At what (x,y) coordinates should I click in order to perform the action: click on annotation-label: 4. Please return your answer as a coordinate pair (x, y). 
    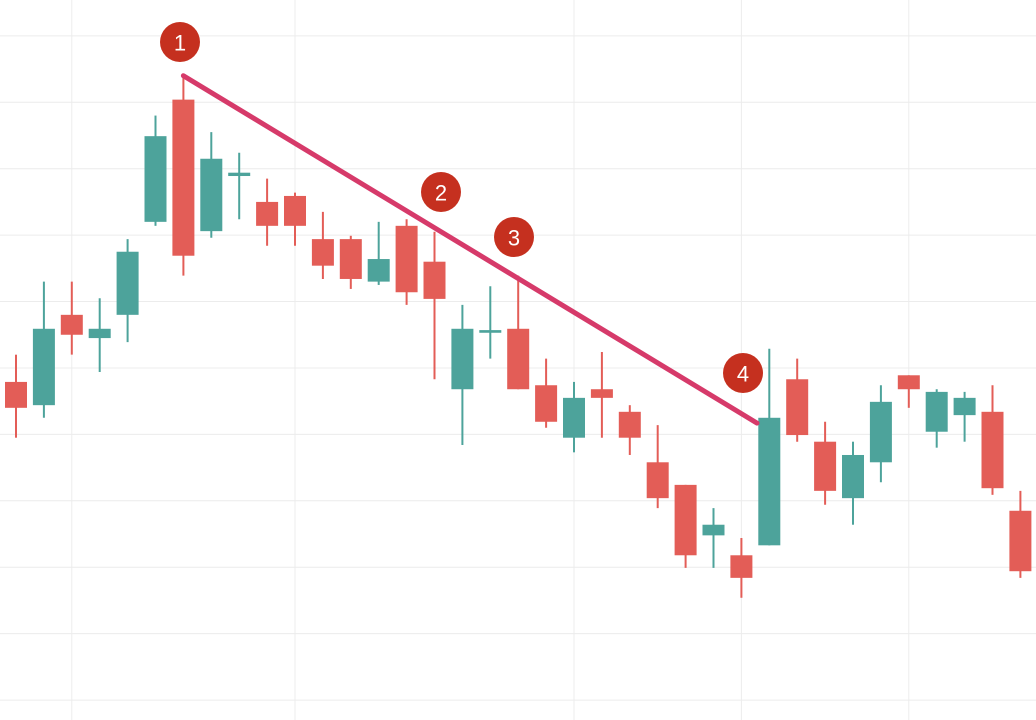
    Looking at the image, I should click on (743, 374).